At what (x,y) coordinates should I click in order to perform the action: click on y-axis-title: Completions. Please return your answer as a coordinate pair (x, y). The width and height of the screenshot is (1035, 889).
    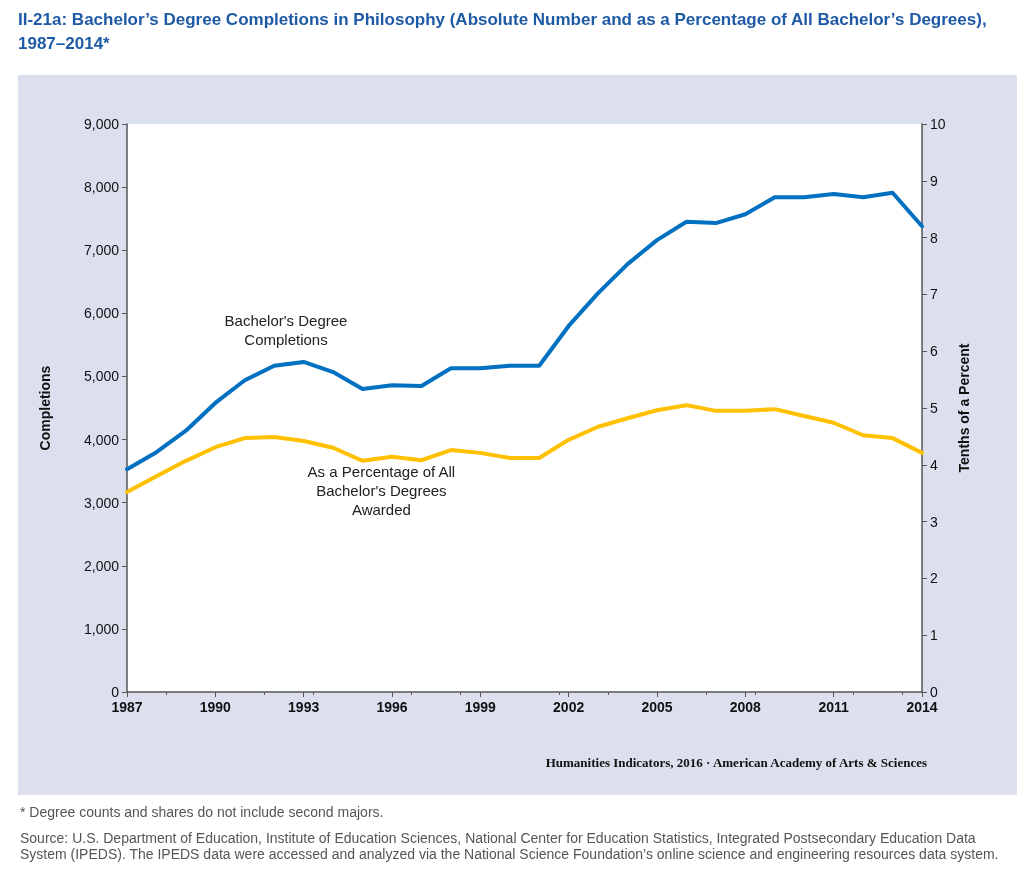
    Looking at the image, I should click on (45, 408).